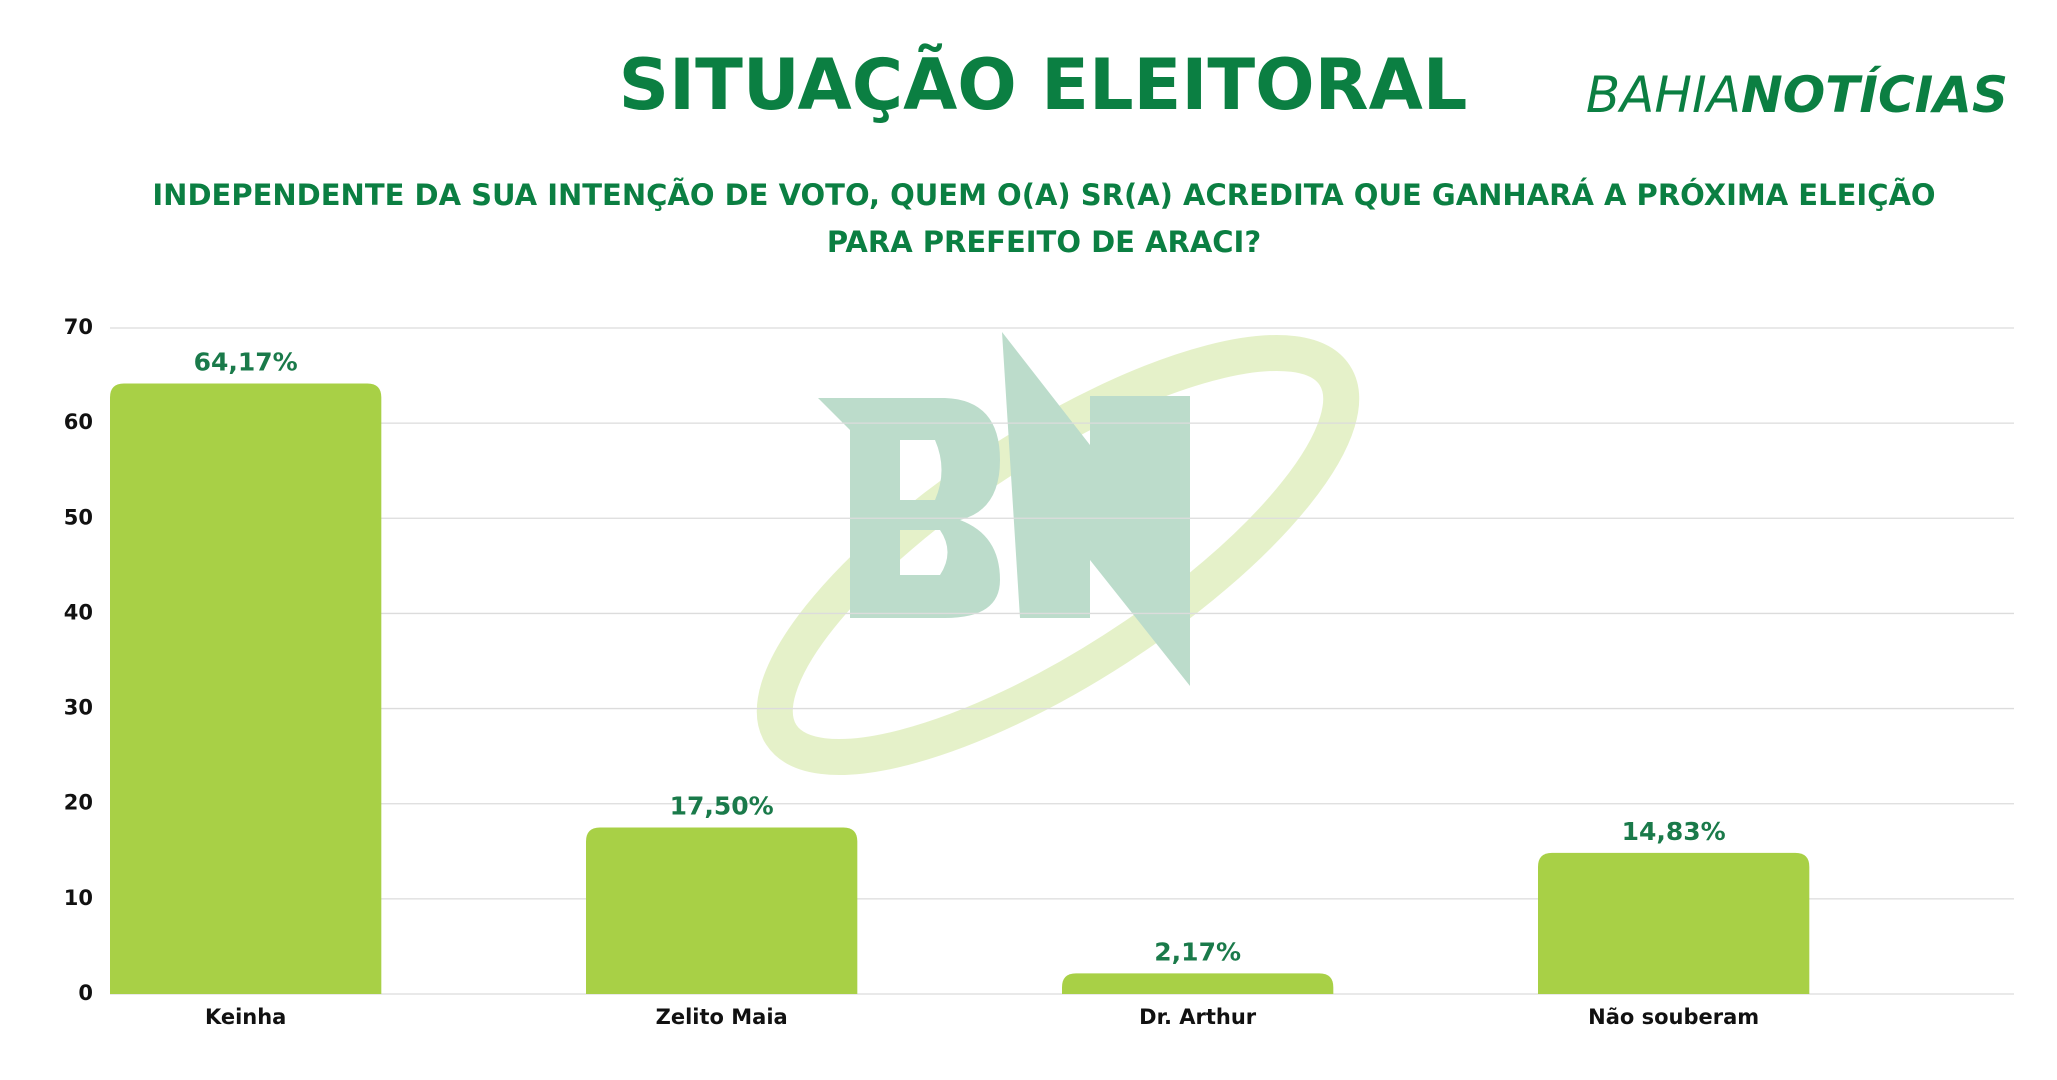 The width and height of the screenshot is (2057, 1080). What do you see at coordinates (1673, 1017) in the screenshot?
I see `x-tick-label: Não souberam` at bounding box center [1673, 1017].